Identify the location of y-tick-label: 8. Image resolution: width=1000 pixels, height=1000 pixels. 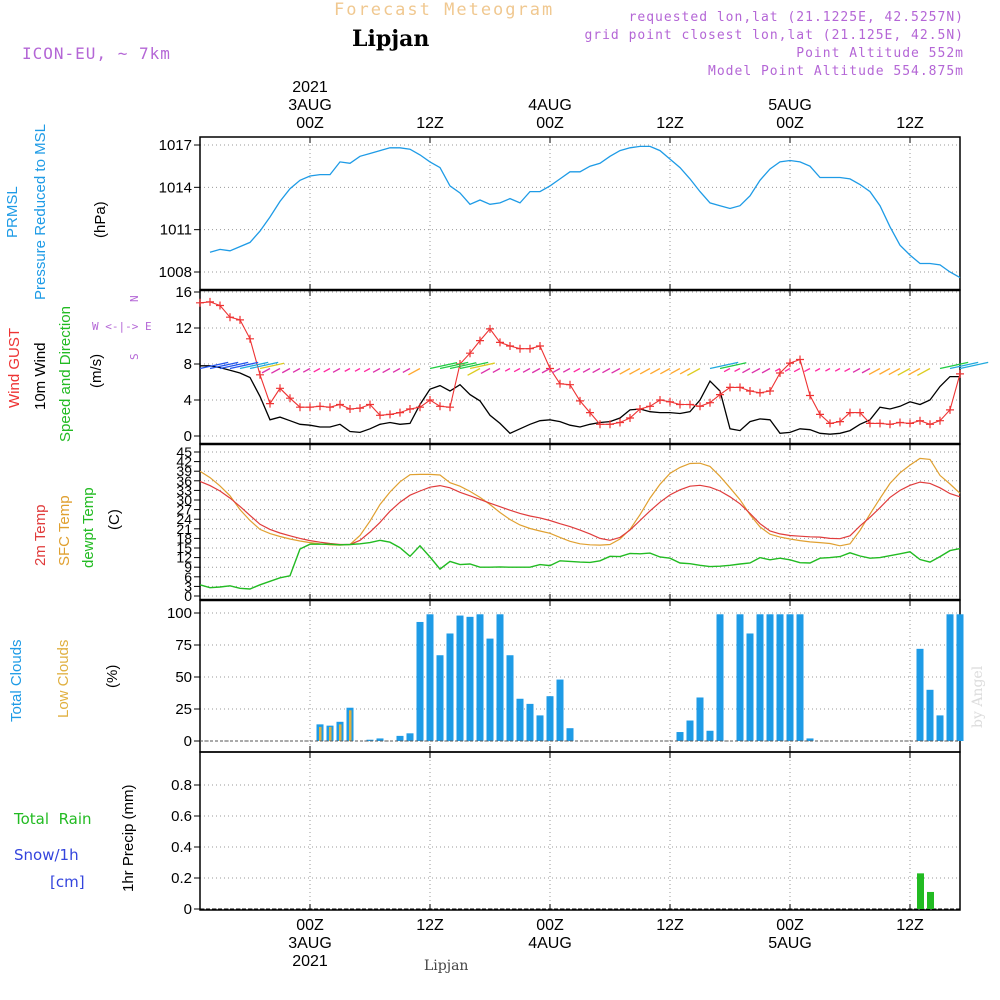
(188, 364).